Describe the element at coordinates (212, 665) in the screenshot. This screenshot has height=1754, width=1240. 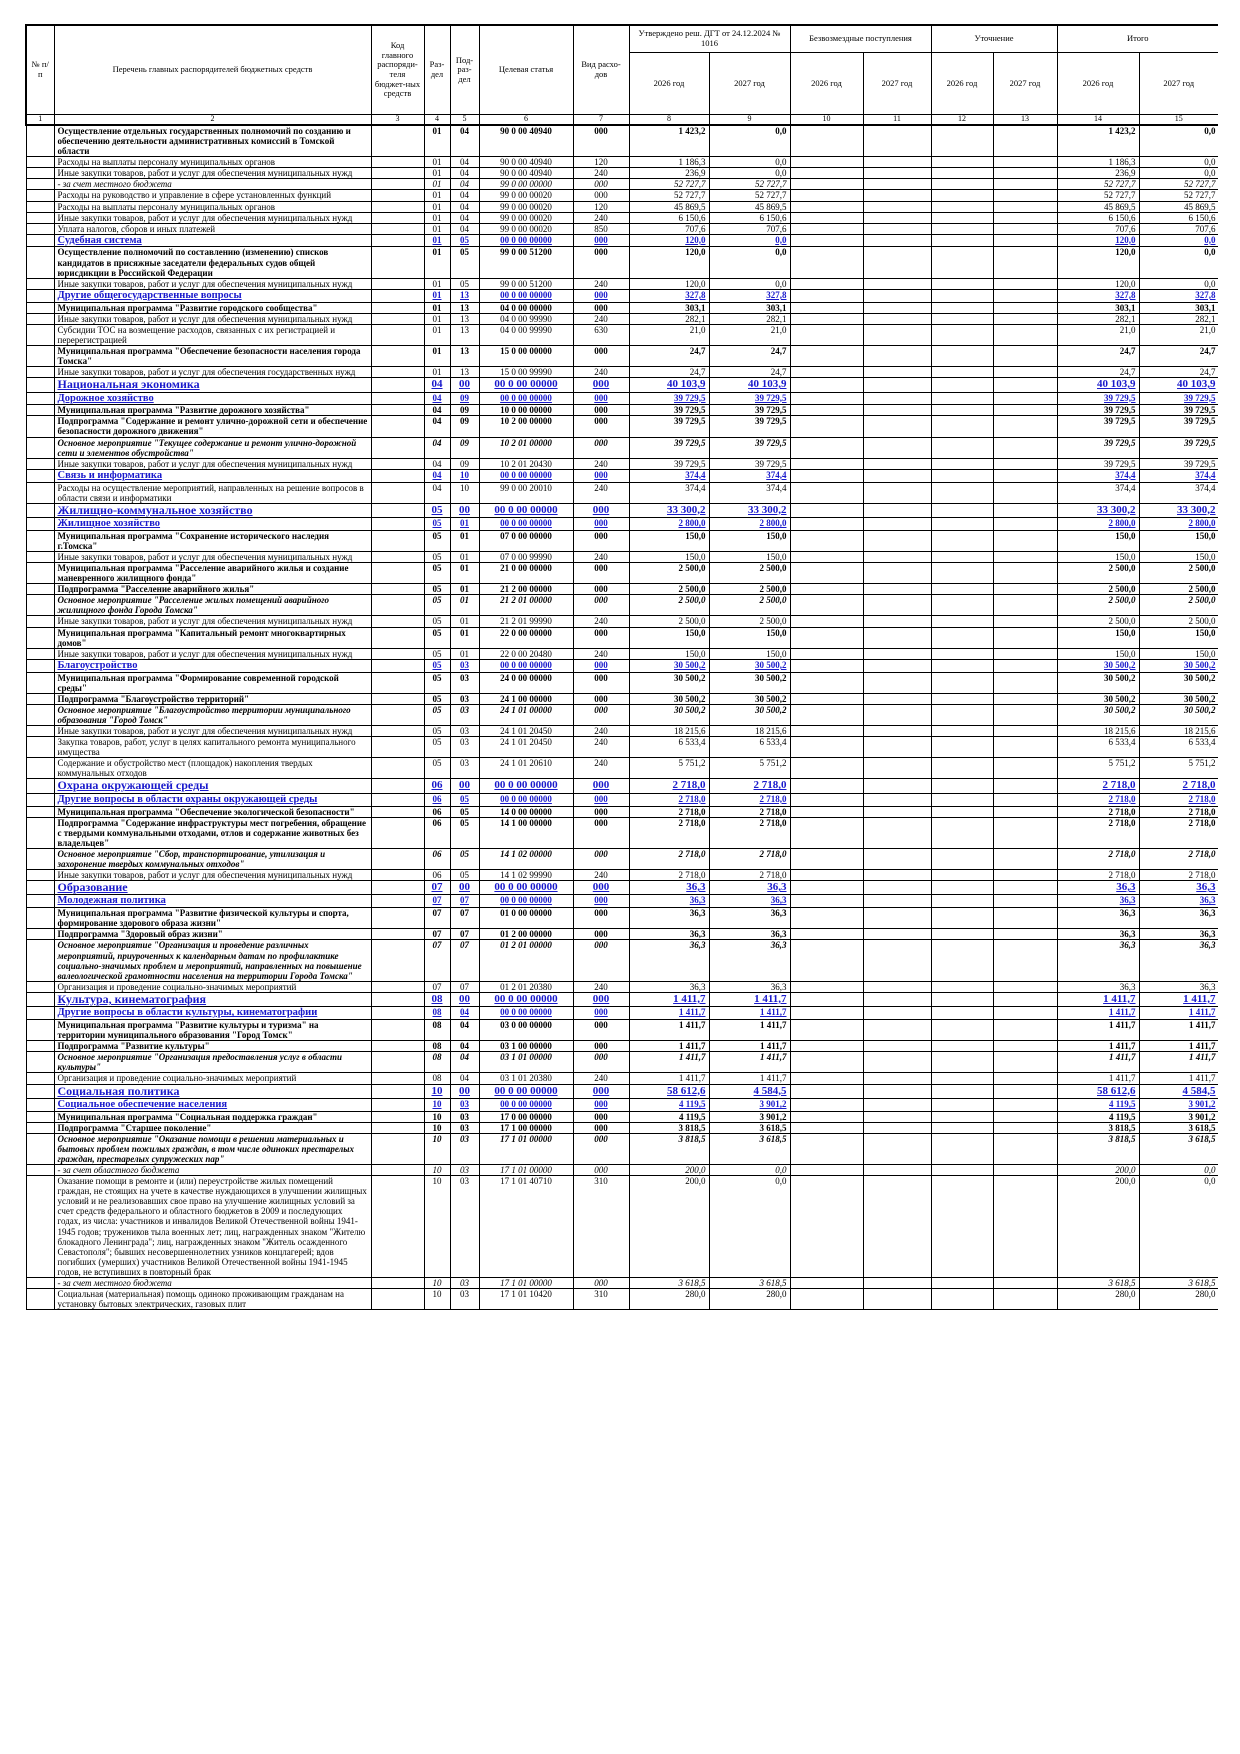
I see `cell: Благоустройство` at that location.